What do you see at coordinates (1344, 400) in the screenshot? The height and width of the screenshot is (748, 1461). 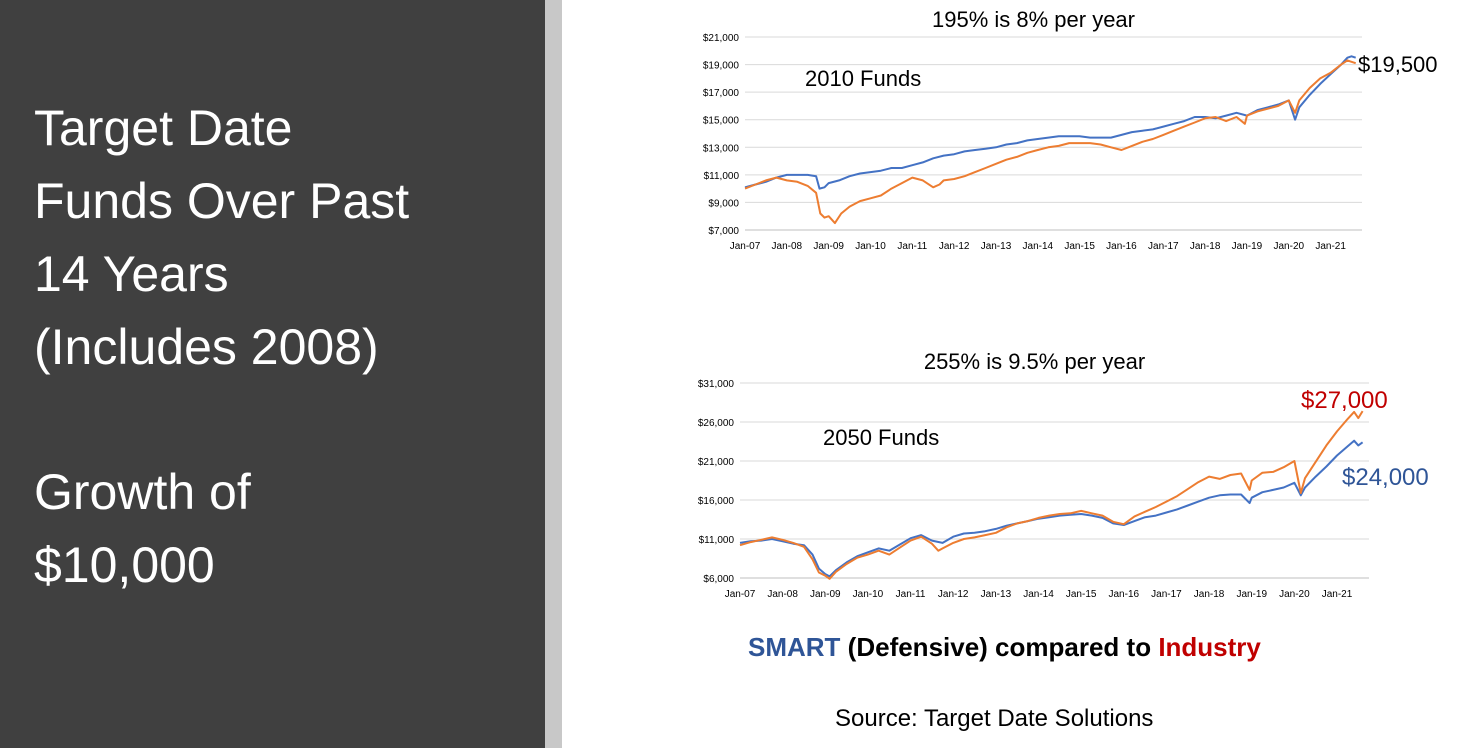 I see `industry-end-label: $27,000` at bounding box center [1344, 400].